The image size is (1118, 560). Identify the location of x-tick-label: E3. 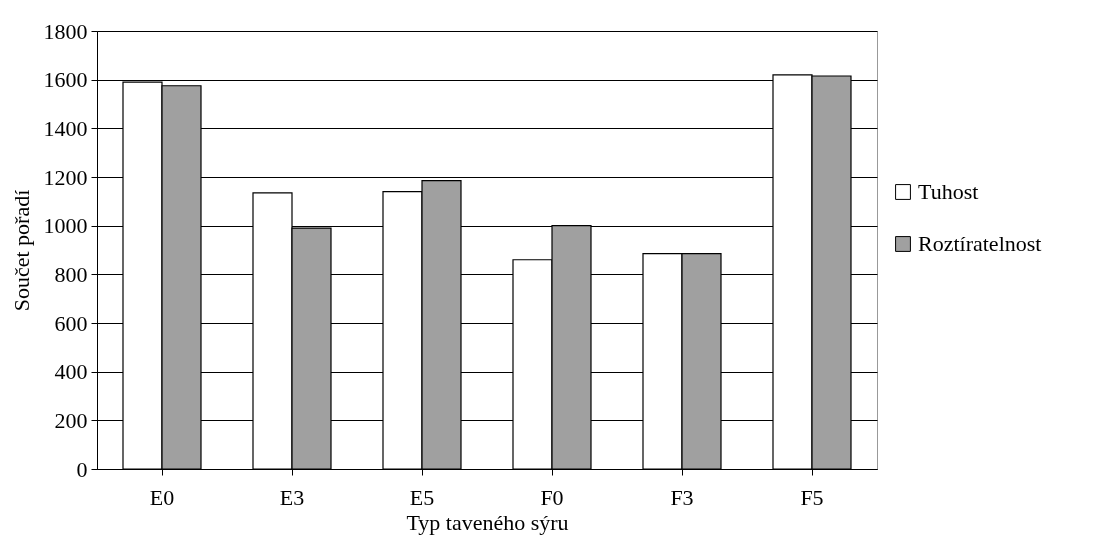
(292, 497).